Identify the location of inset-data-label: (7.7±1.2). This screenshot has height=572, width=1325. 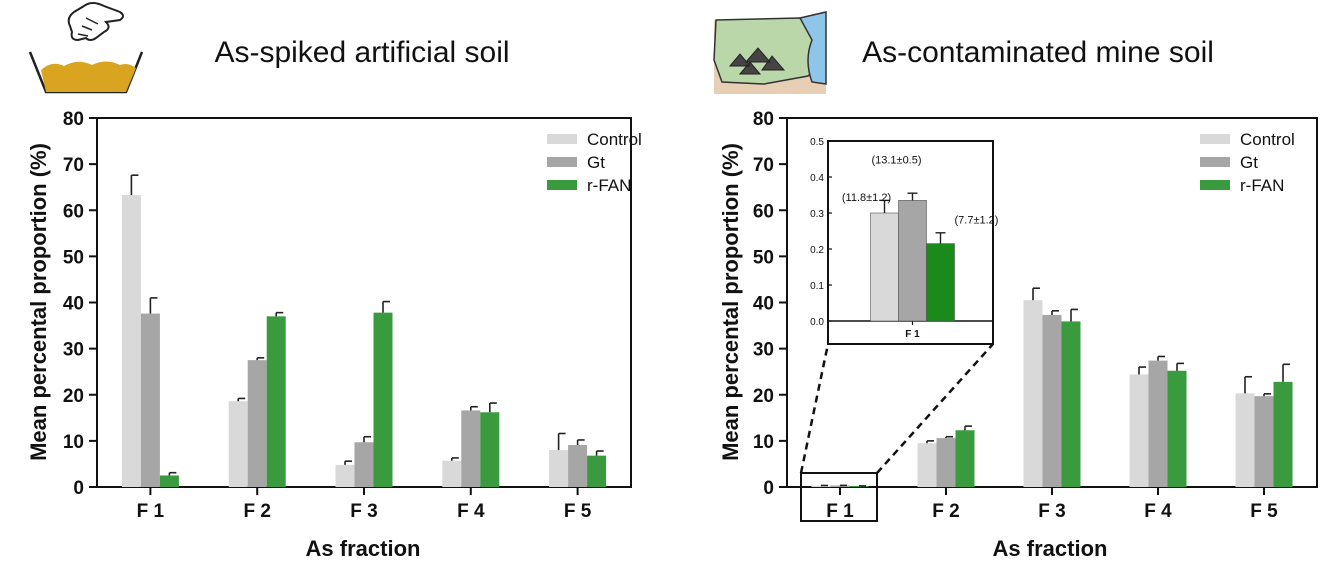
(977, 221).